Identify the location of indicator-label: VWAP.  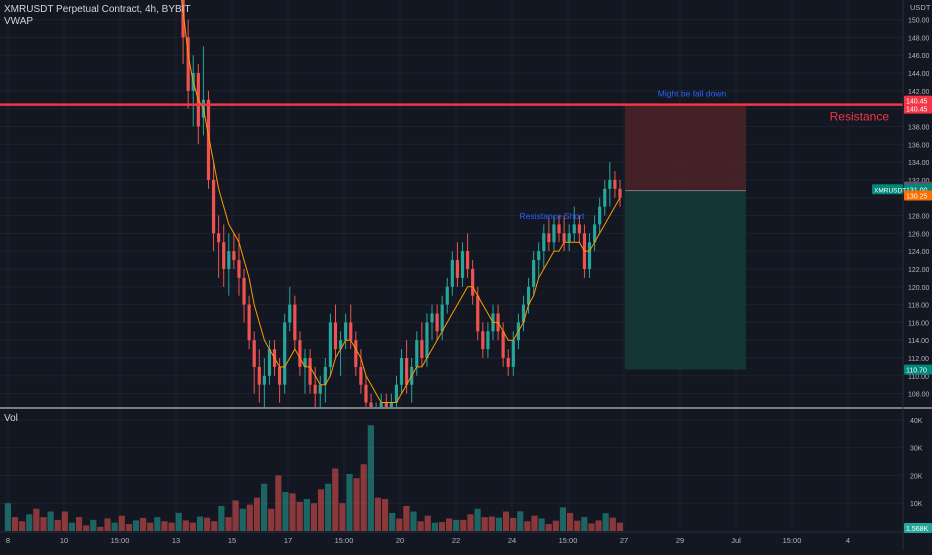
(19, 21).